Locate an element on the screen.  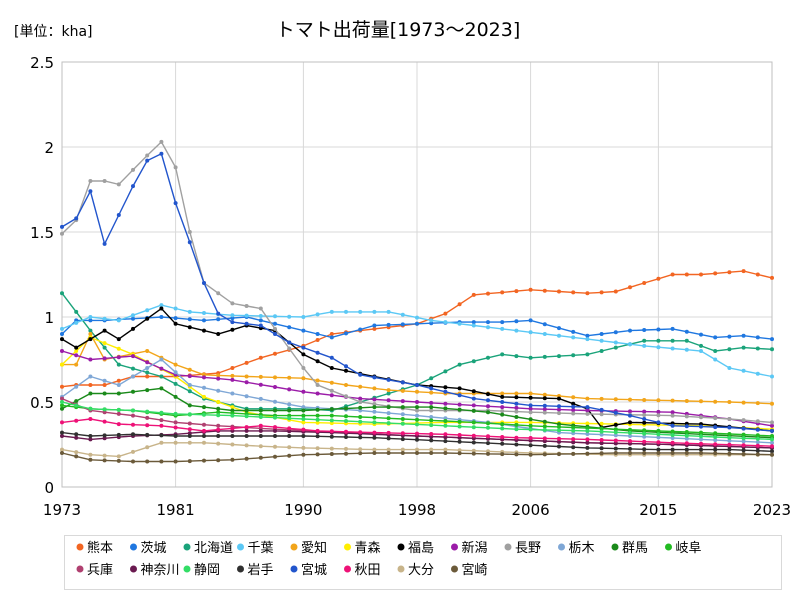
legend-label: 岩手 is located at coordinates (261, 570).